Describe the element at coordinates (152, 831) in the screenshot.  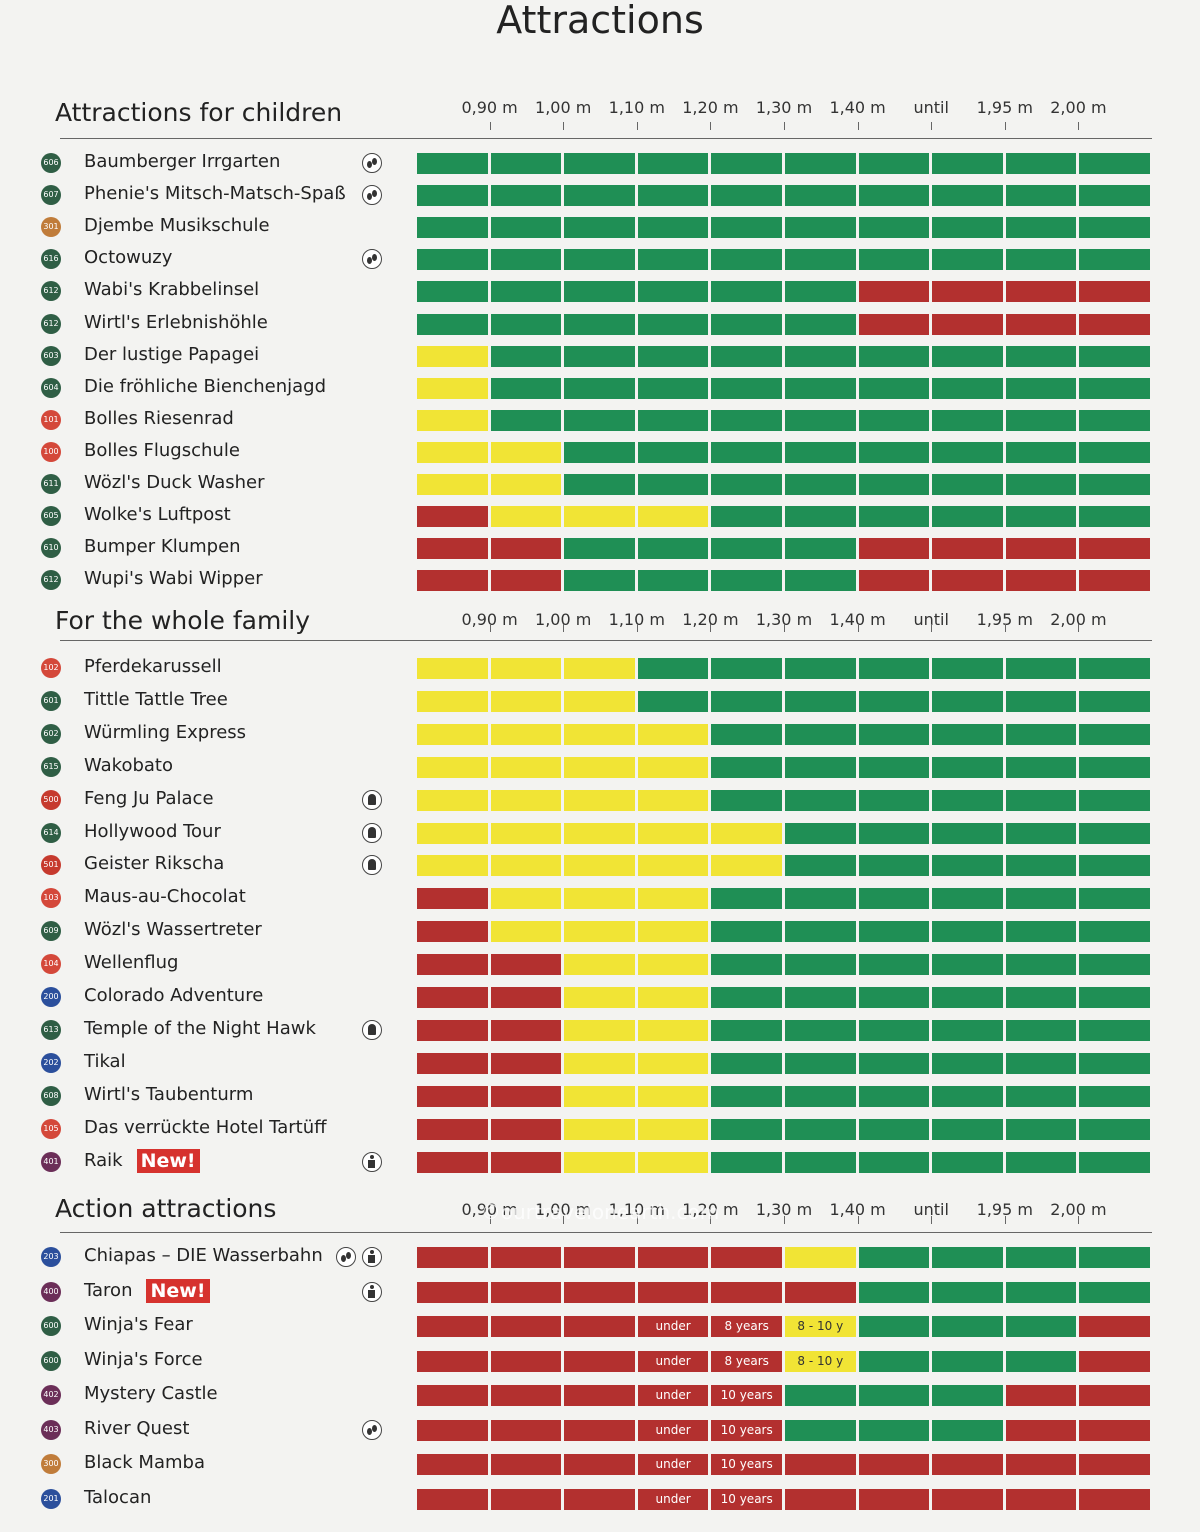
I see `attraction-name: Hollywood Tour` at that location.